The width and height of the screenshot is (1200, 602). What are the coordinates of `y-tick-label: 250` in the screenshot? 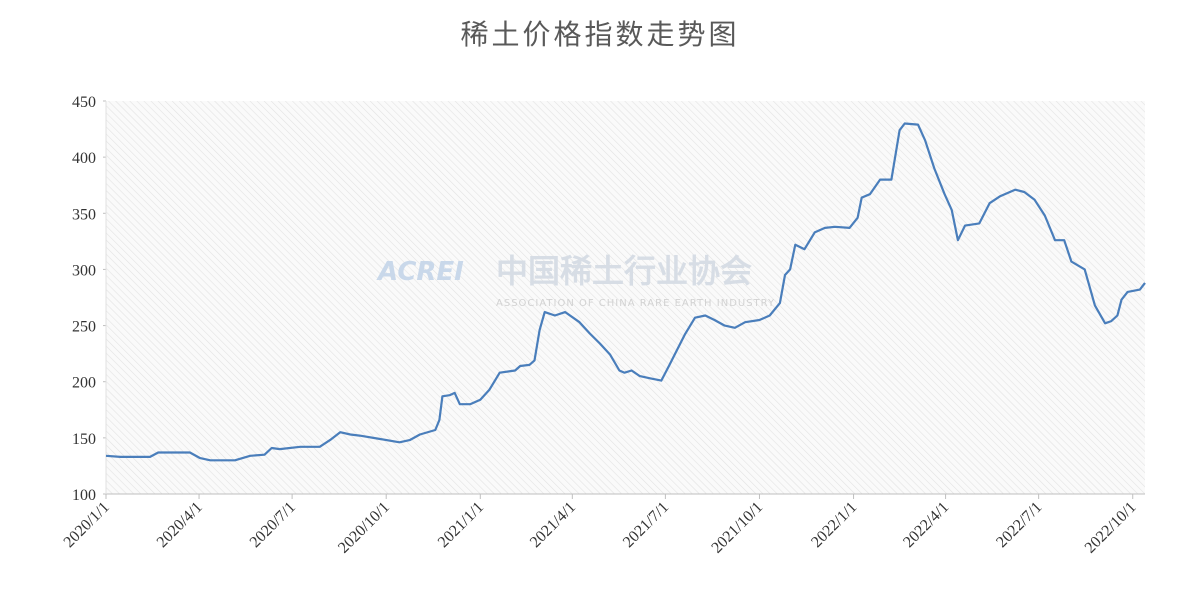 It's located at (84, 327).